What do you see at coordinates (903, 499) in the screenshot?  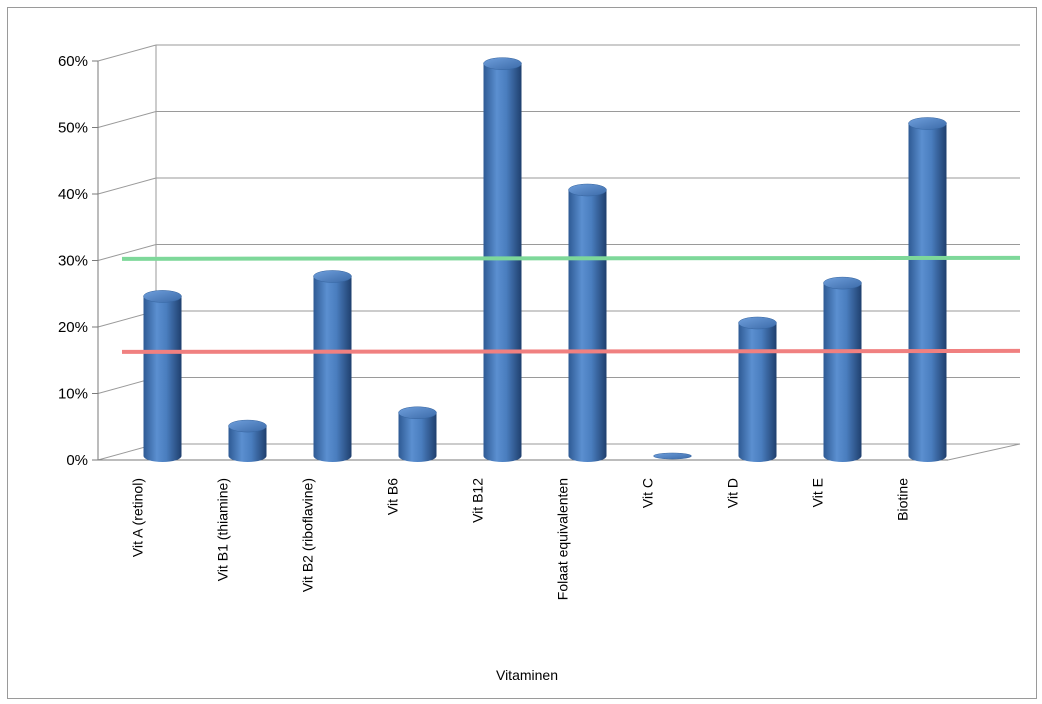 I see `x-tick-label: Biotine` at bounding box center [903, 499].